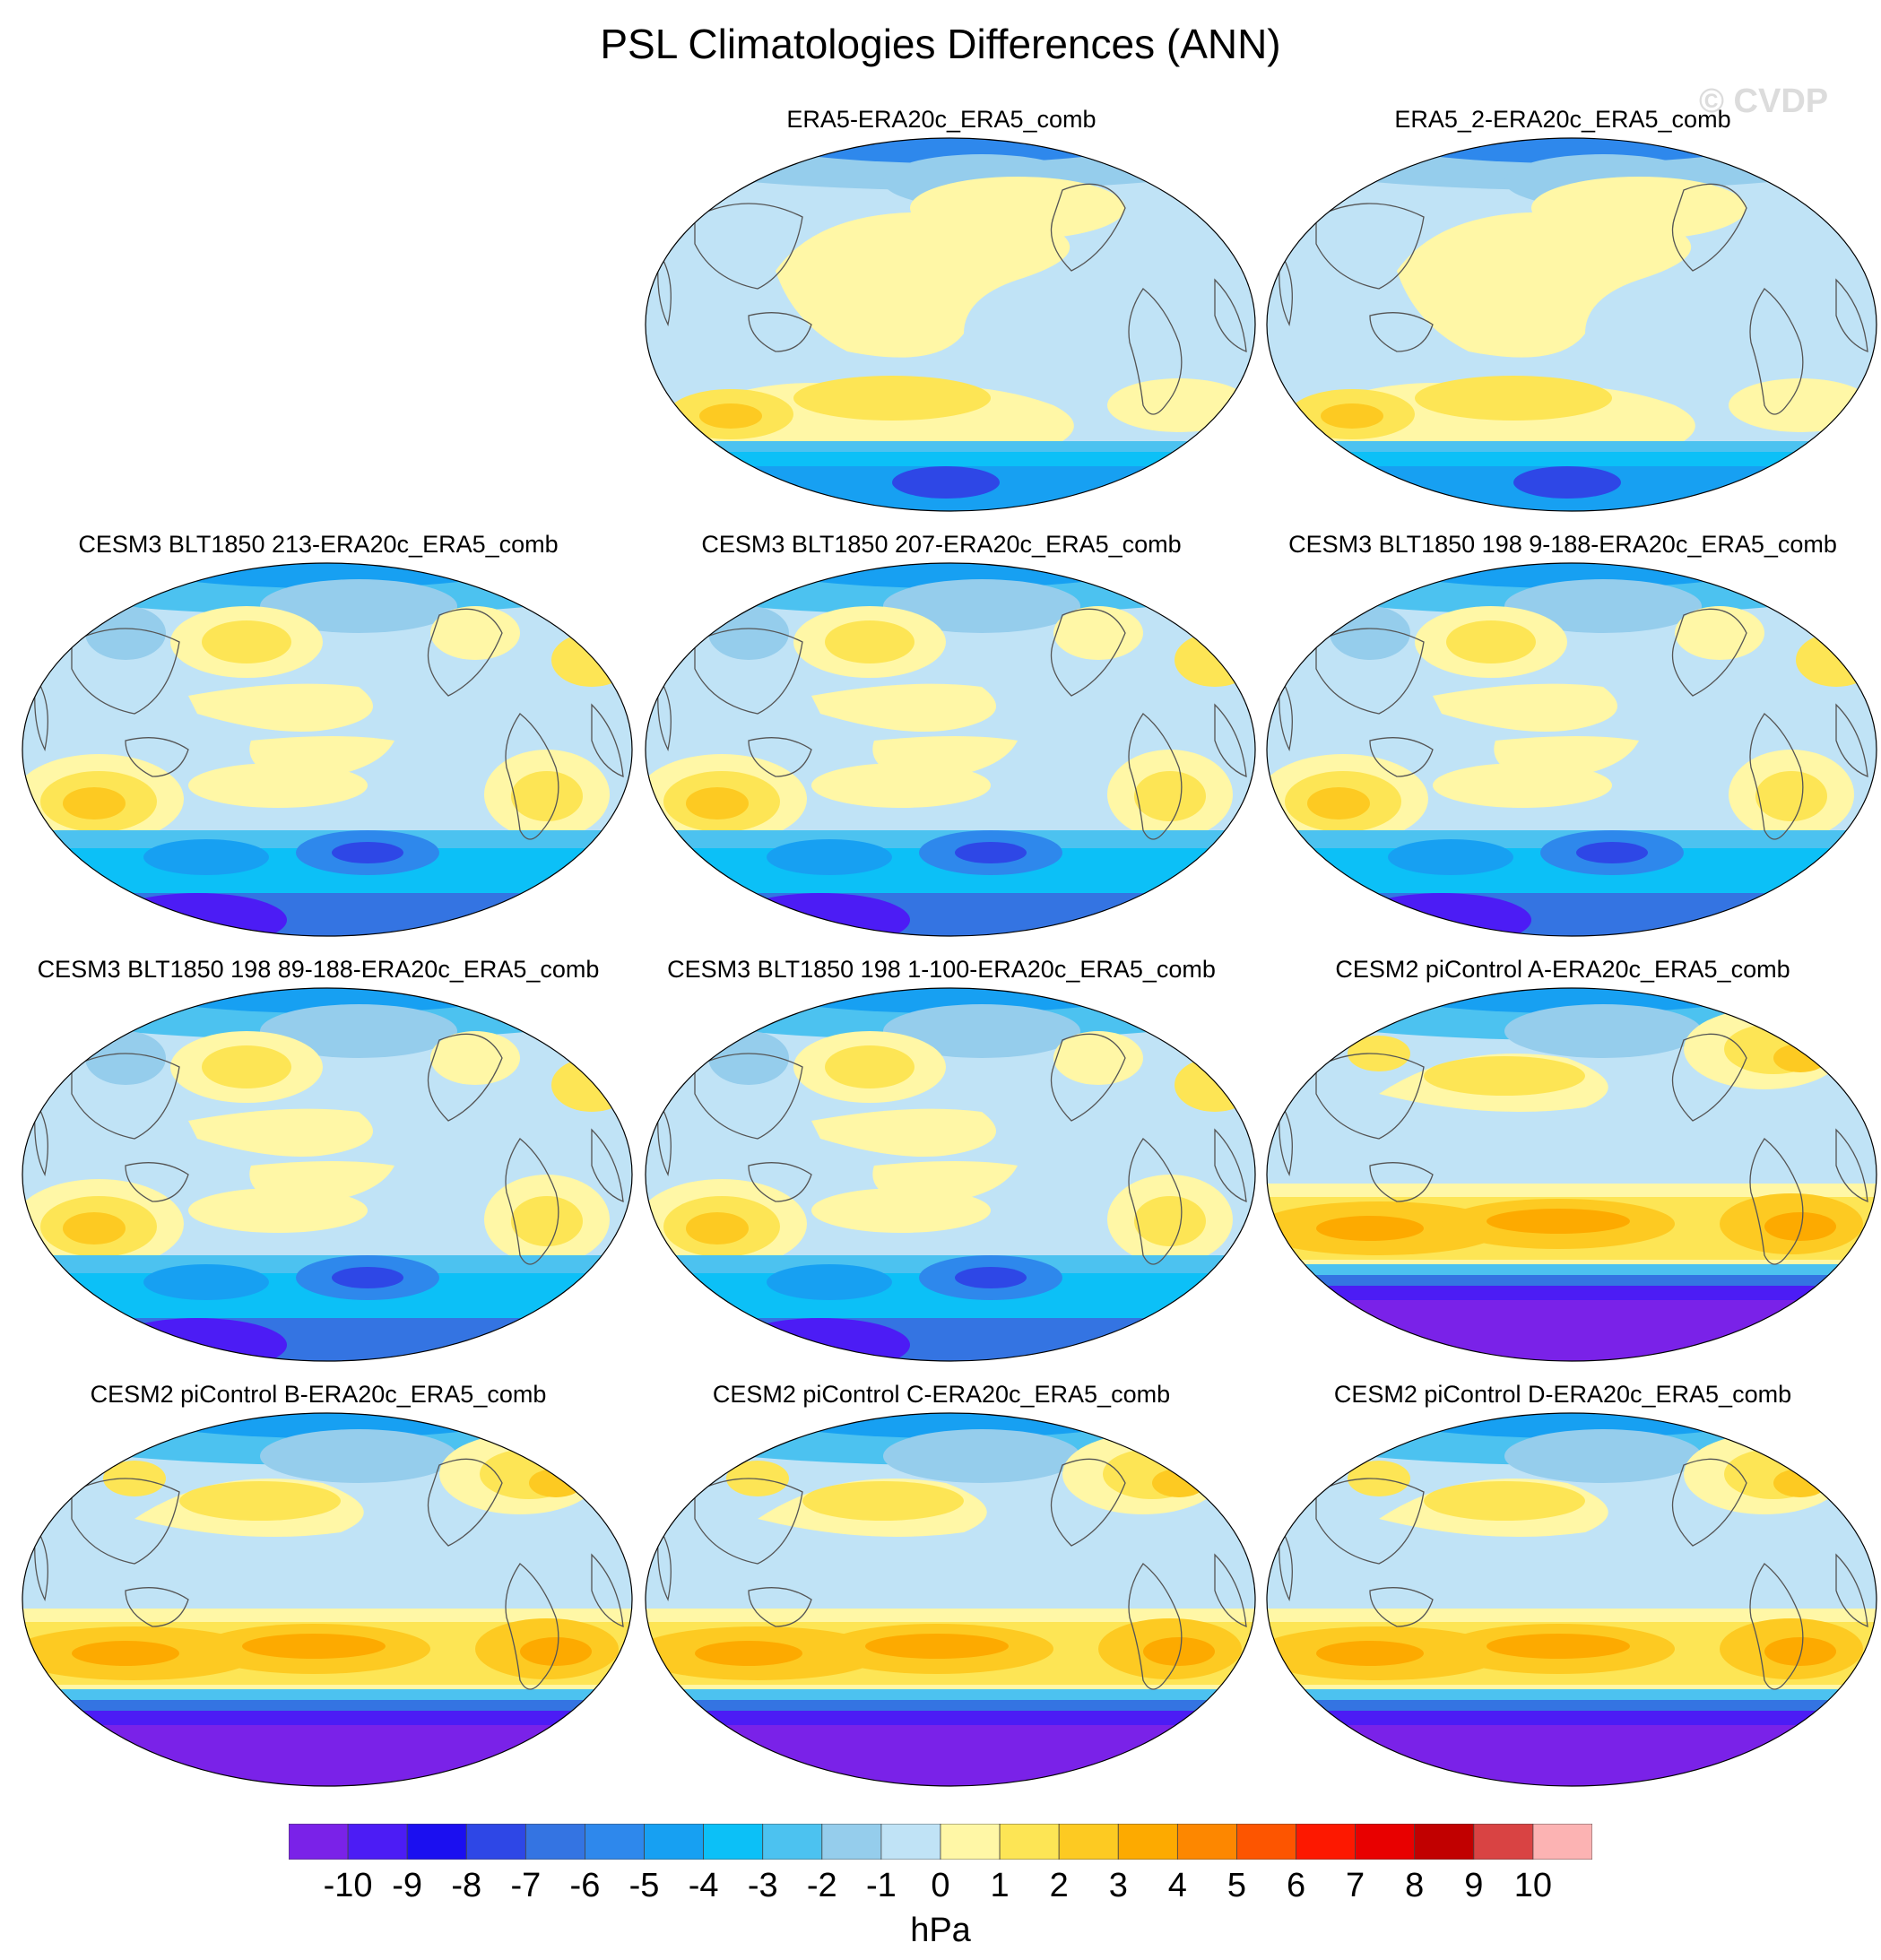 The height and width of the screenshot is (1960, 1881). I want to click on colorbar-tick-label: 6, so click(1296, 1885).